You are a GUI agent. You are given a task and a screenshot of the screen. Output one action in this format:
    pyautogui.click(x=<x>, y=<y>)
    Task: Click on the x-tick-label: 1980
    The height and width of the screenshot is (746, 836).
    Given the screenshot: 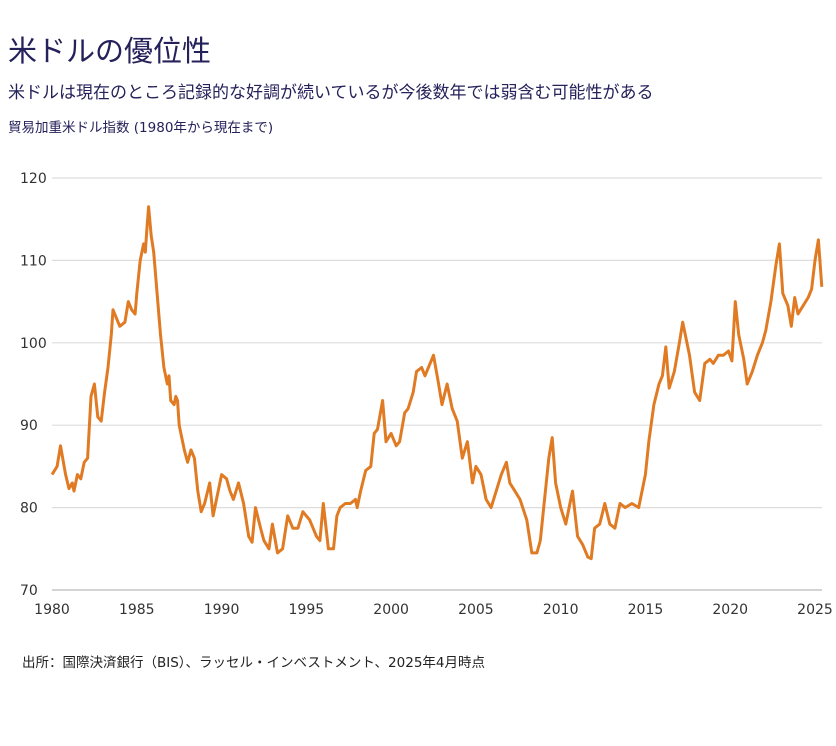 What is the action you would take?
    pyautogui.click(x=52, y=610)
    